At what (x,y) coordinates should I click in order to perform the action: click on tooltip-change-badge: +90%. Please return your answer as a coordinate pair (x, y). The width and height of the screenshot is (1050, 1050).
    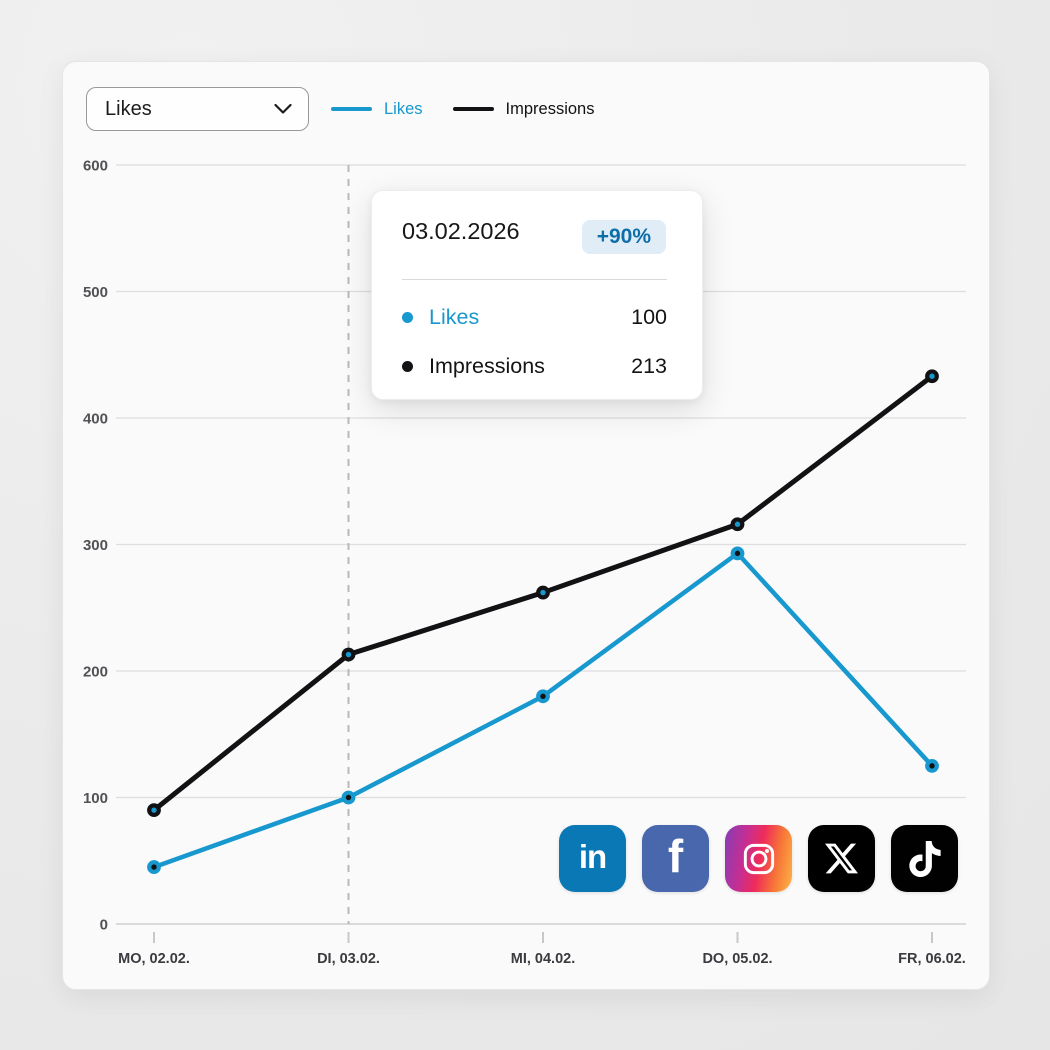
    Looking at the image, I should click on (623, 237).